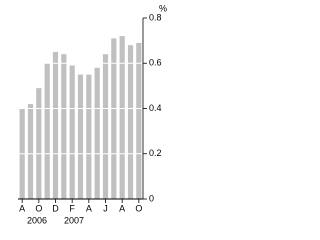  Describe the element at coordinates (105, 208) in the screenshot. I see `x-tick-label: J` at that location.